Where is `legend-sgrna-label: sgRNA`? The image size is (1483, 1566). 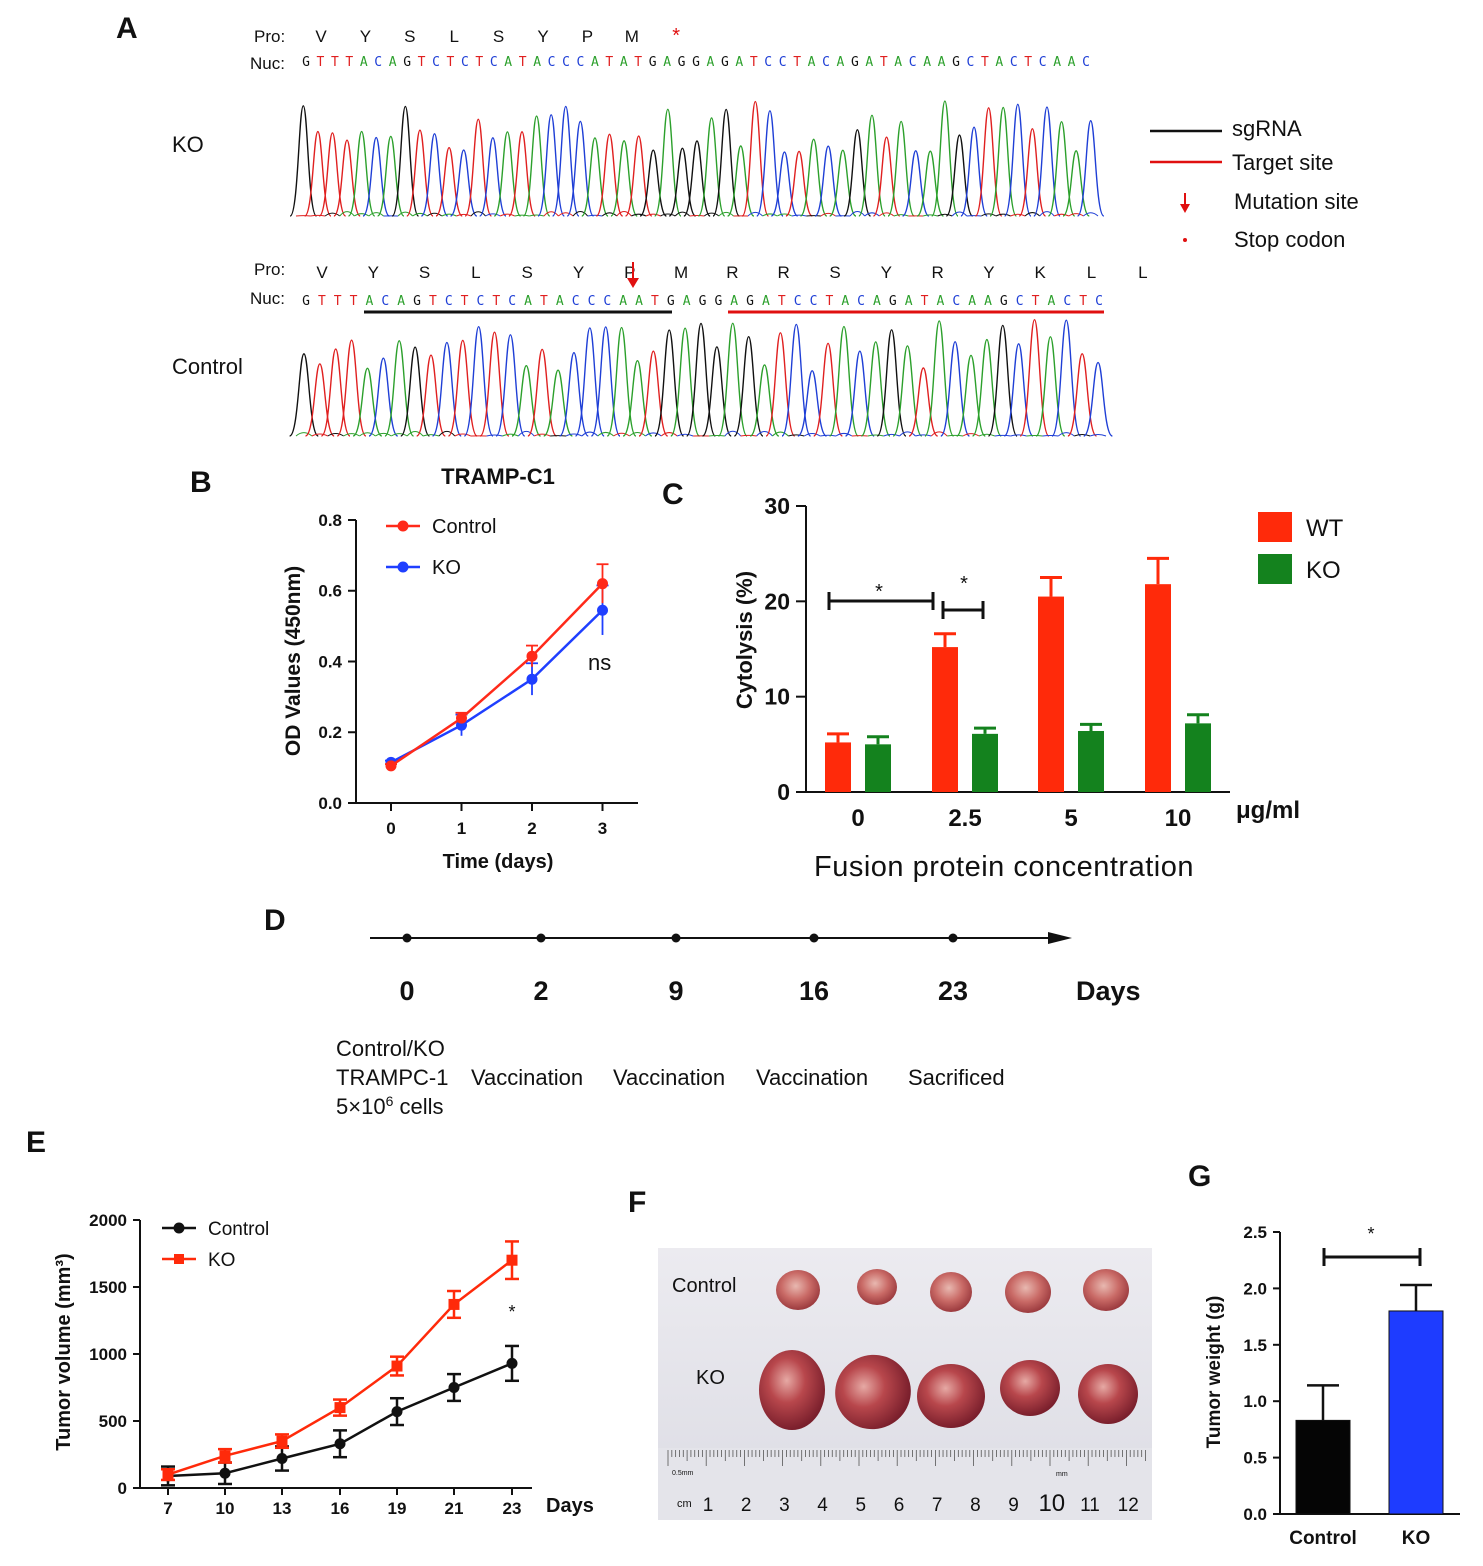 legend-sgrna-label: sgRNA is located at coordinates (1267, 128).